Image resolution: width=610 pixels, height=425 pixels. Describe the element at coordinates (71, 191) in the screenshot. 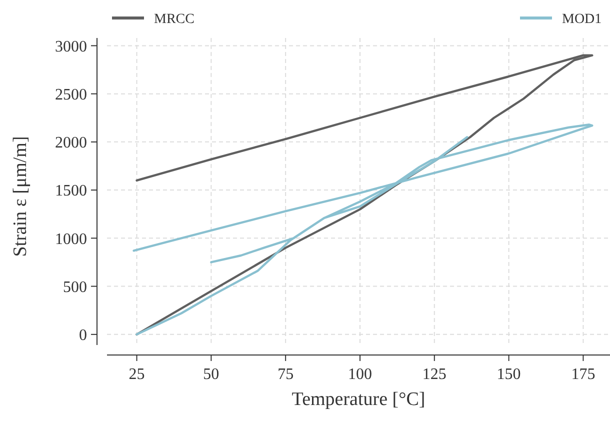

I see `y-tick-label: 1500` at that location.